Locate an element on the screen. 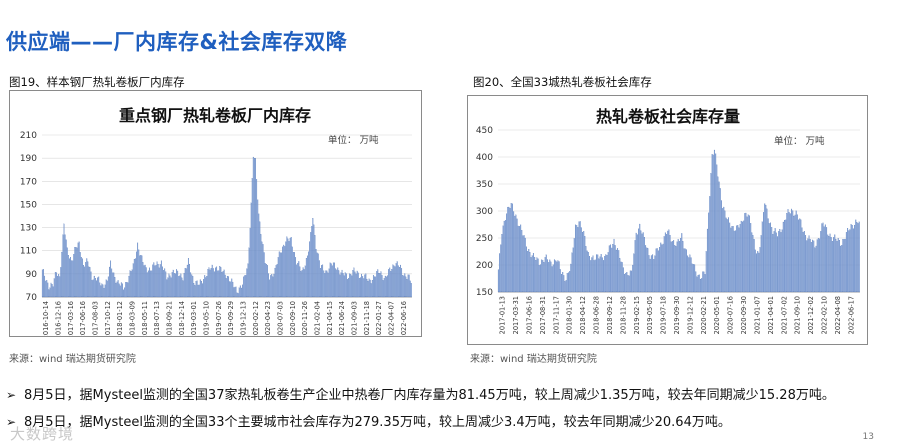 The image size is (900, 448). x-tick-label: 2018-09-12 is located at coordinates (610, 315).